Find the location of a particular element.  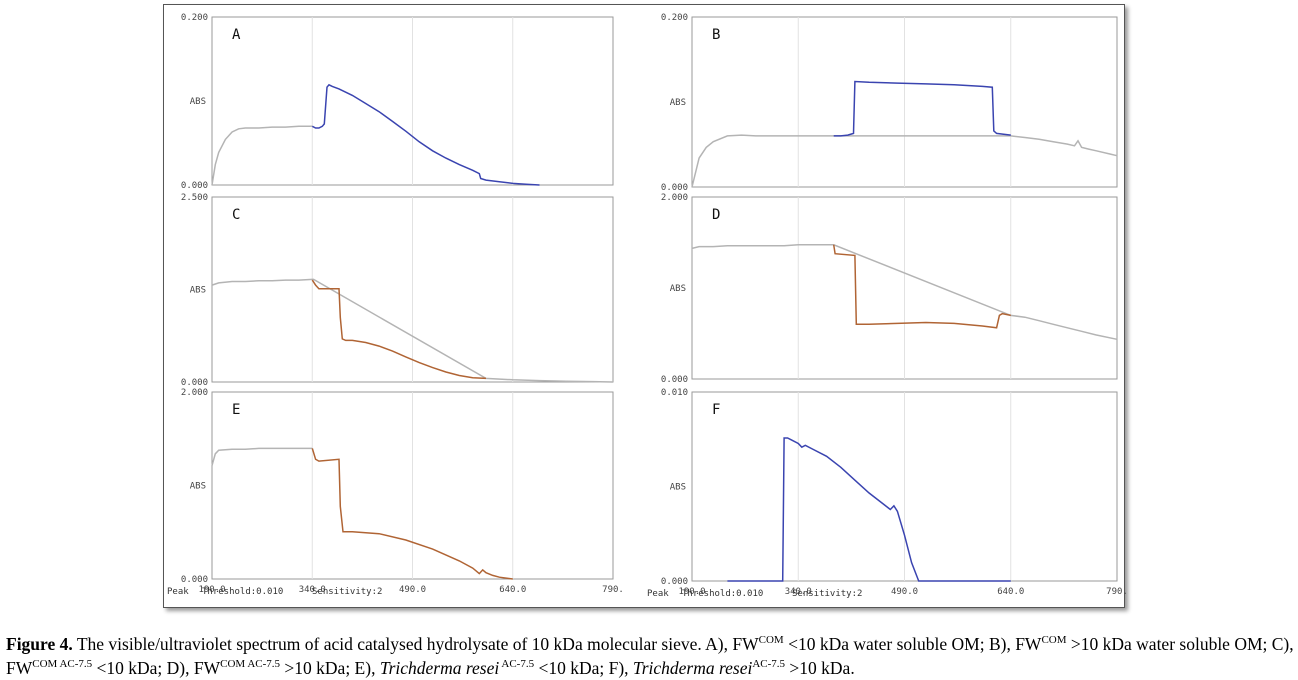

panel-d: 2.000 0.000 ABS D is located at coordinates (889, 289).